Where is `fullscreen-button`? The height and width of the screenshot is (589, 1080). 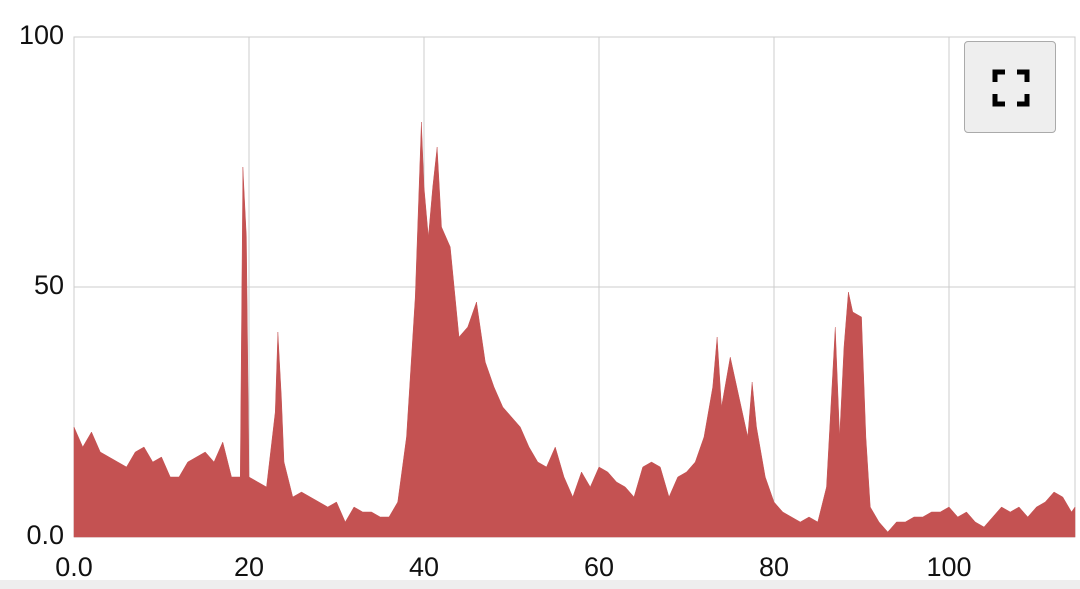
fullscreen-button is located at coordinates (1010, 87).